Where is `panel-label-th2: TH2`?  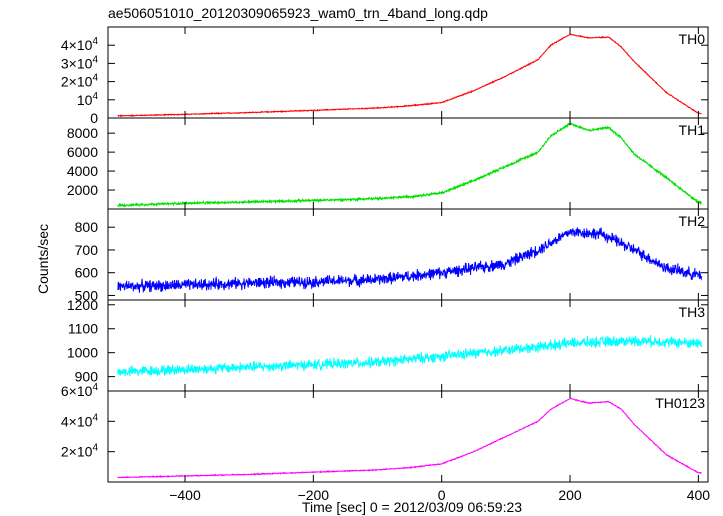 panel-label-th2: TH2 is located at coordinates (692, 221).